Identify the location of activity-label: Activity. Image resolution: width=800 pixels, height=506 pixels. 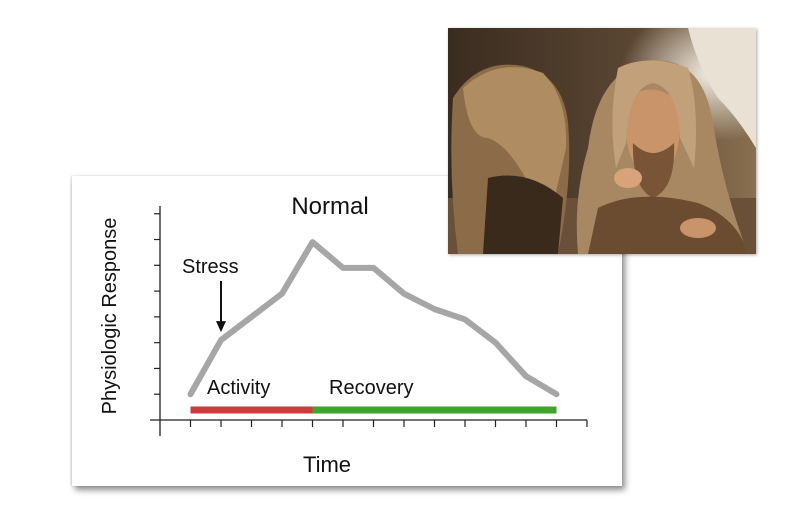
(238, 388).